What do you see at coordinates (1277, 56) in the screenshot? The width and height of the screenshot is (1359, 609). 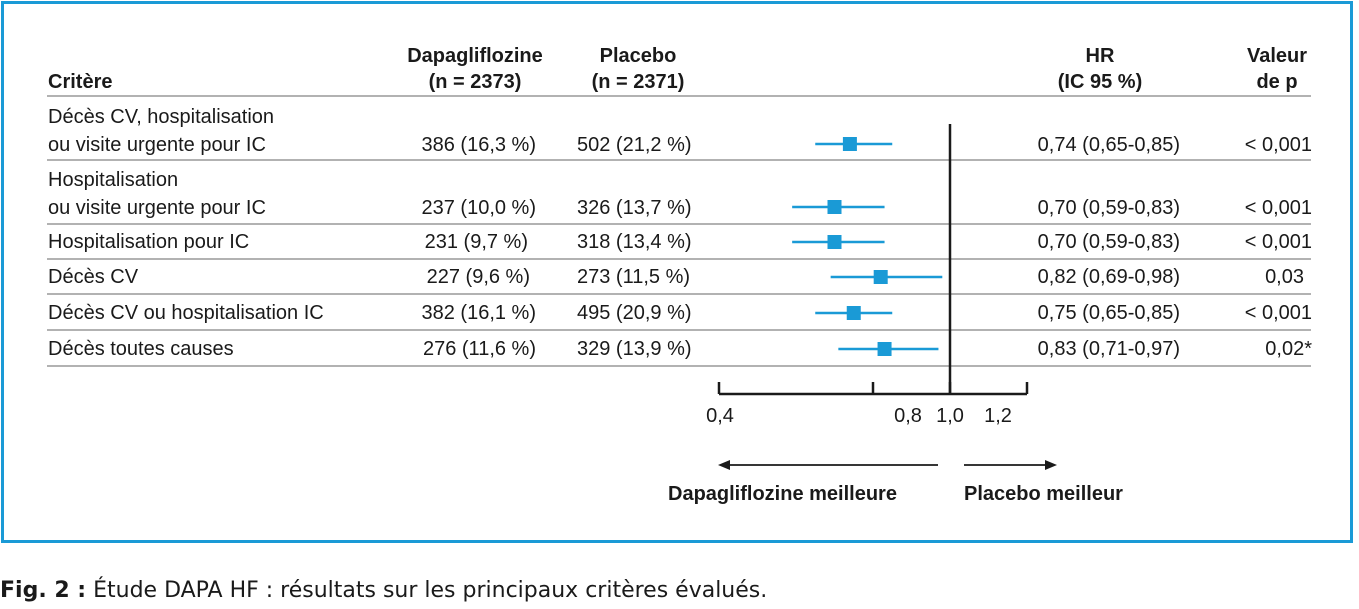 I see `header-p-line1: Valeur` at bounding box center [1277, 56].